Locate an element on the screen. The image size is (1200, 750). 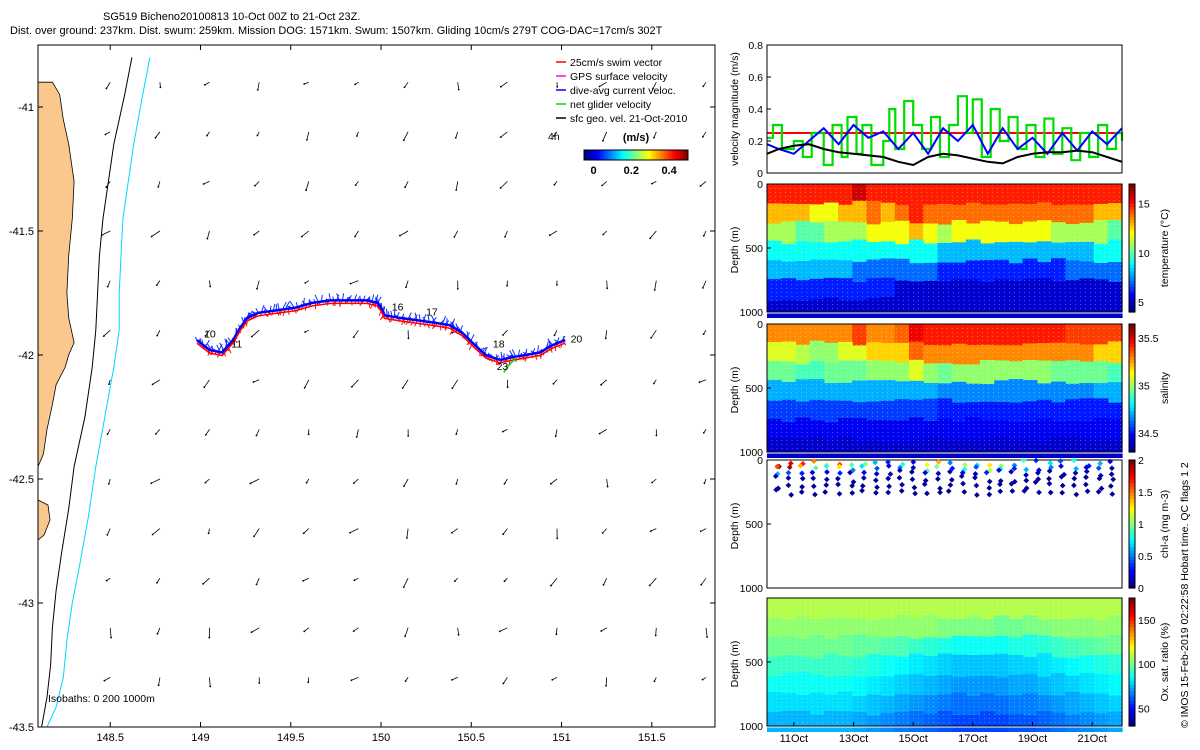
depth-y-tick-label: 1000 is located at coordinates (752, 313).